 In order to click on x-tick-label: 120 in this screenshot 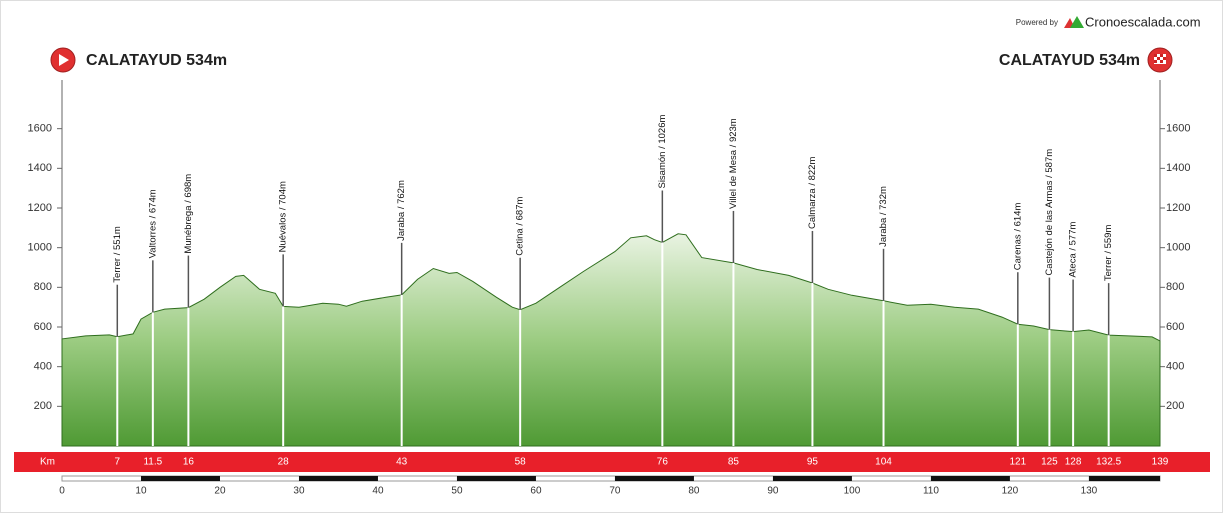, I will do `click(1010, 491)`.